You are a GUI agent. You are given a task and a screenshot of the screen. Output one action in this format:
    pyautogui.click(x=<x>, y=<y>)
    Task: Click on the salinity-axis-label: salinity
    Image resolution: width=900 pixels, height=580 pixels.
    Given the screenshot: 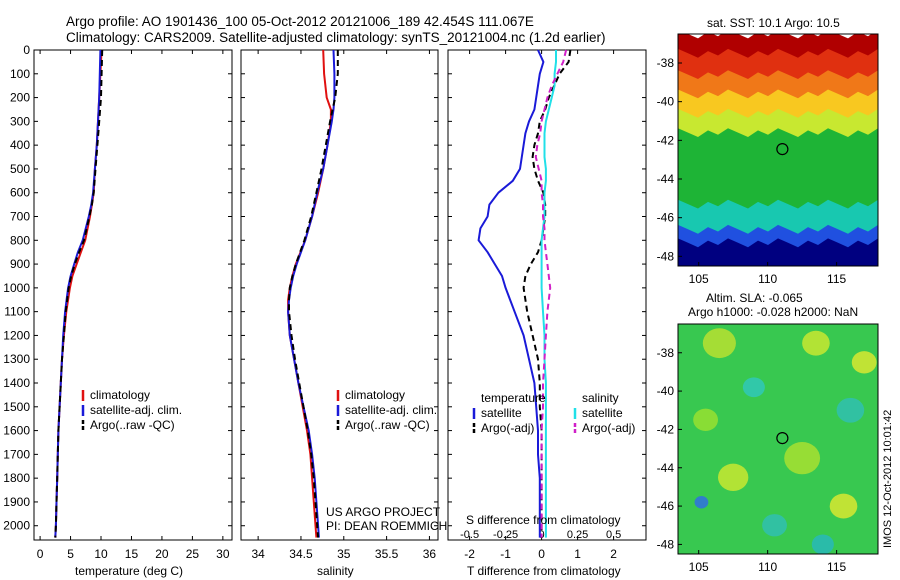 What is the action you would take?
    pyautogui.click(x=335, y=571)
    